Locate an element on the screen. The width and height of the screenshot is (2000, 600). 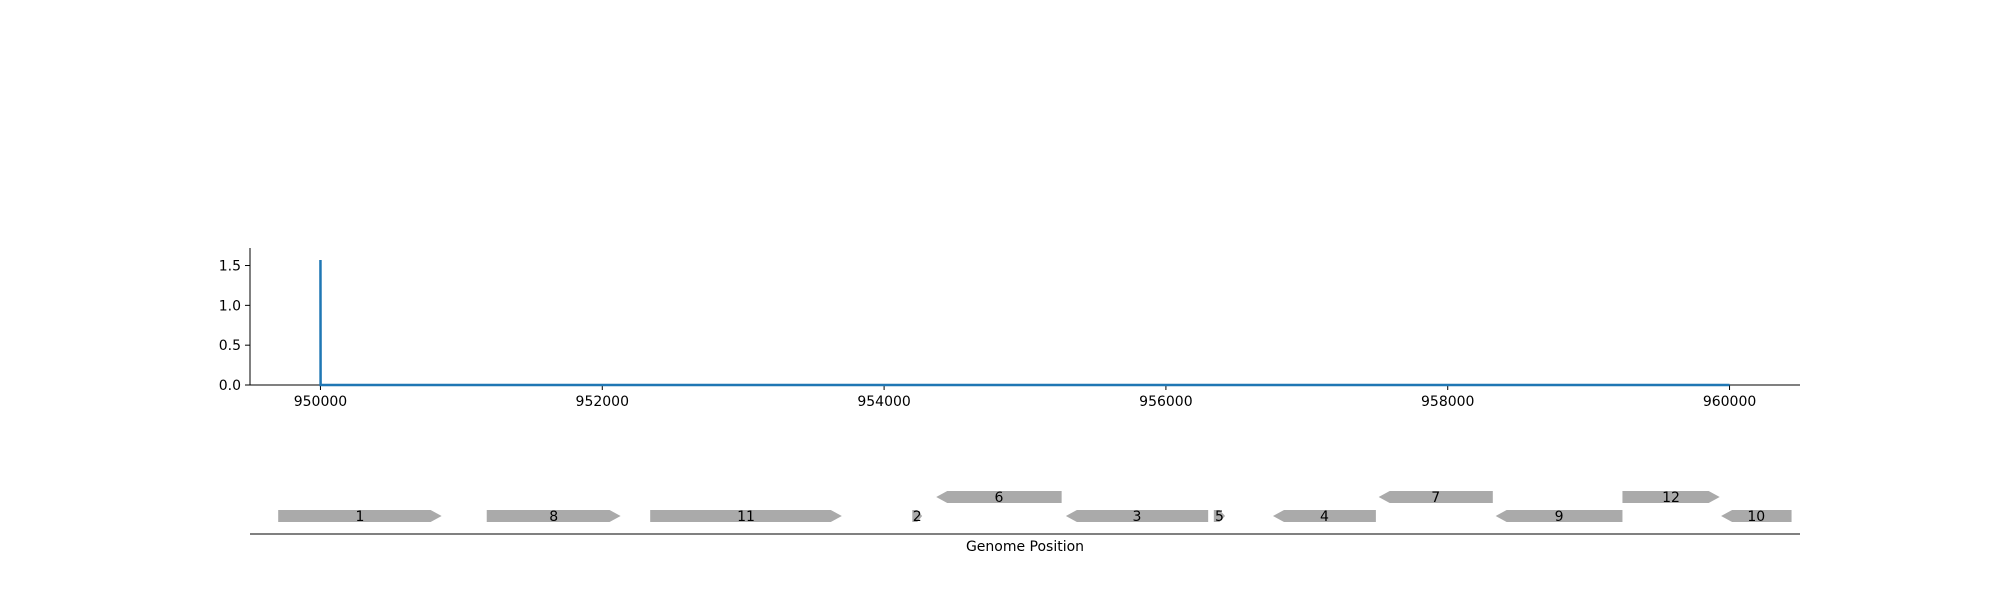
y-axis-ticks: 0.0 0.5 1.0 1.5 is located at coordinates (234, 326).